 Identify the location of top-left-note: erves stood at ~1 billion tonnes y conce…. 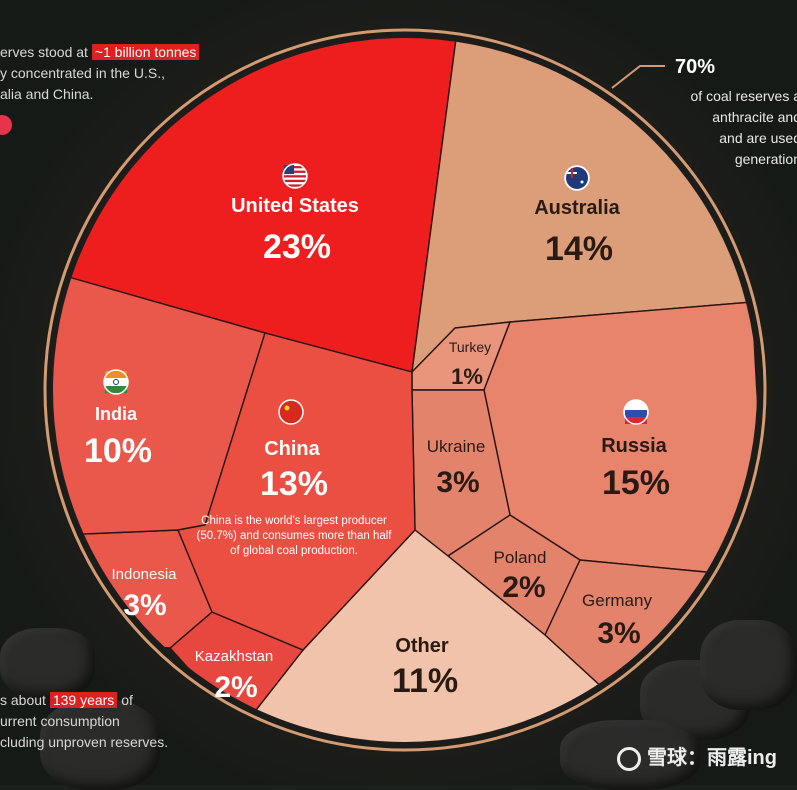
(99, 73).